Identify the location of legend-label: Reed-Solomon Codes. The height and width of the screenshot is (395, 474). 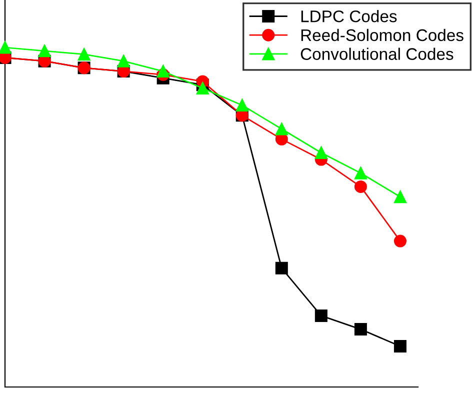
(382, 35).